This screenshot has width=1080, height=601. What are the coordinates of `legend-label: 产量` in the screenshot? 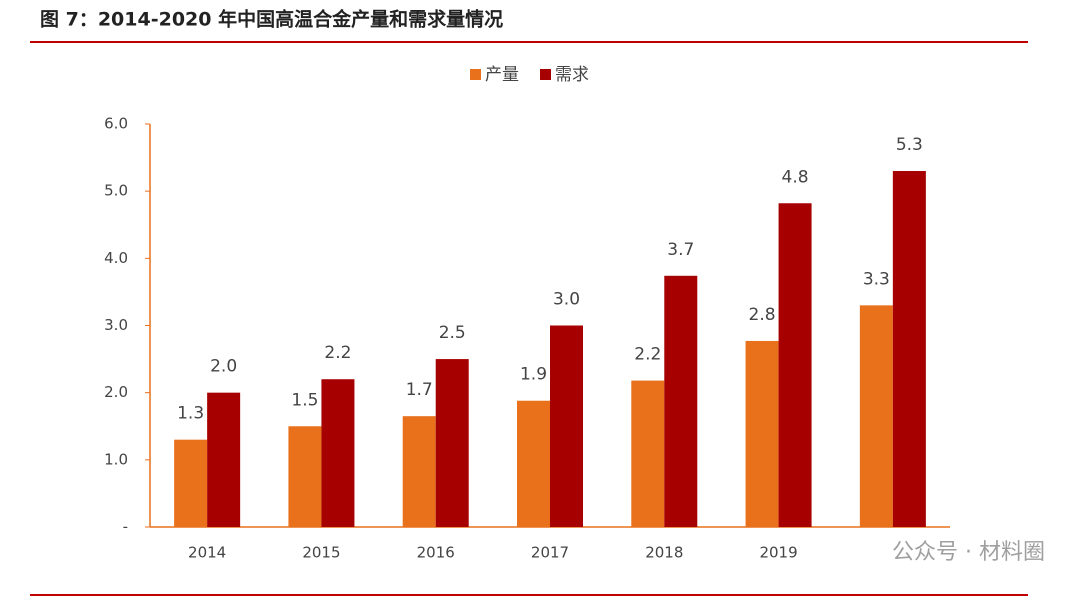 It's located at (502, 75).